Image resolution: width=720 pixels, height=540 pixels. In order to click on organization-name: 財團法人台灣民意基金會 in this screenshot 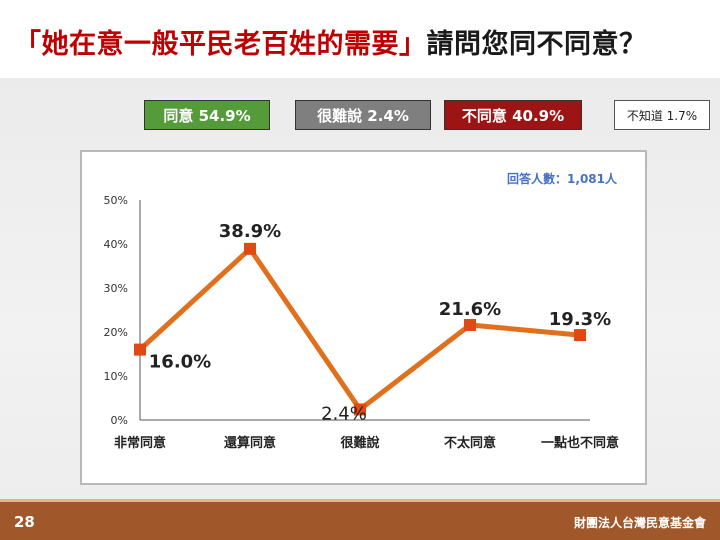, I will do `click(639, 523)`.